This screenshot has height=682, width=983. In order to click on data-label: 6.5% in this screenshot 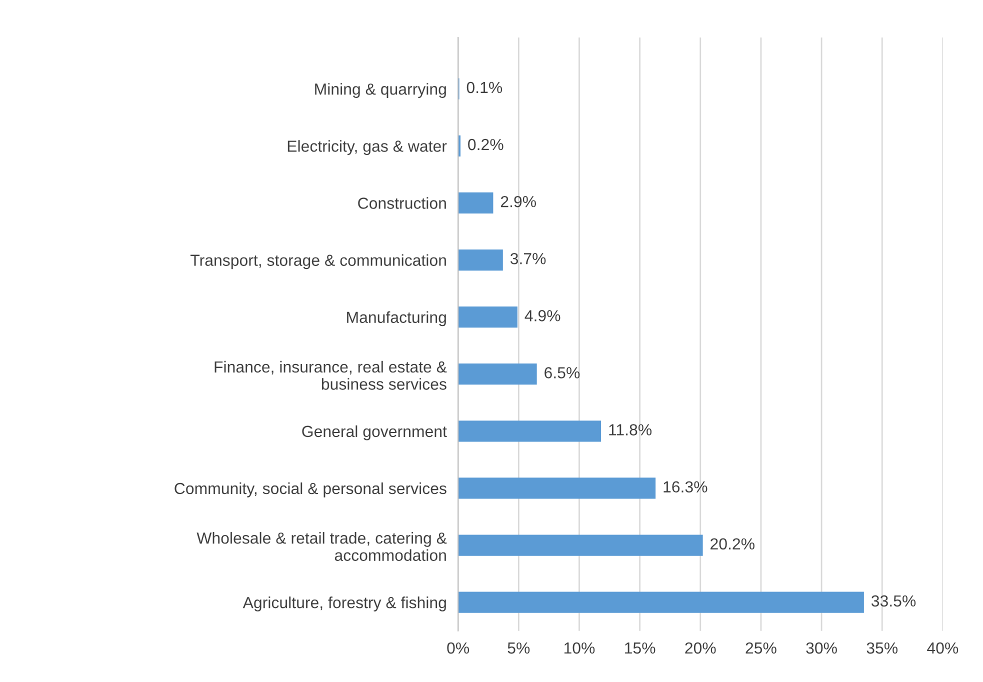, I will do `click(562, 372)`.